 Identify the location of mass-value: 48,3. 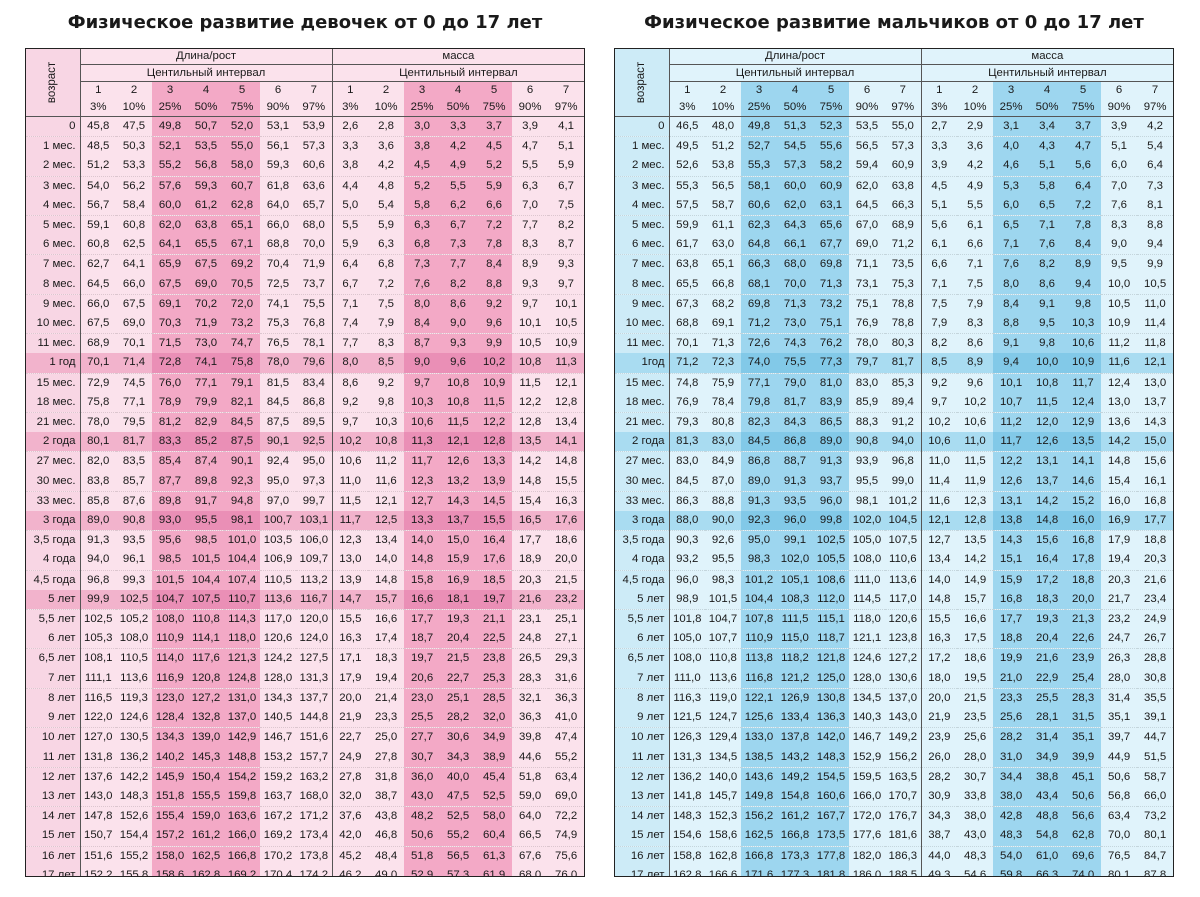
(975, 855).